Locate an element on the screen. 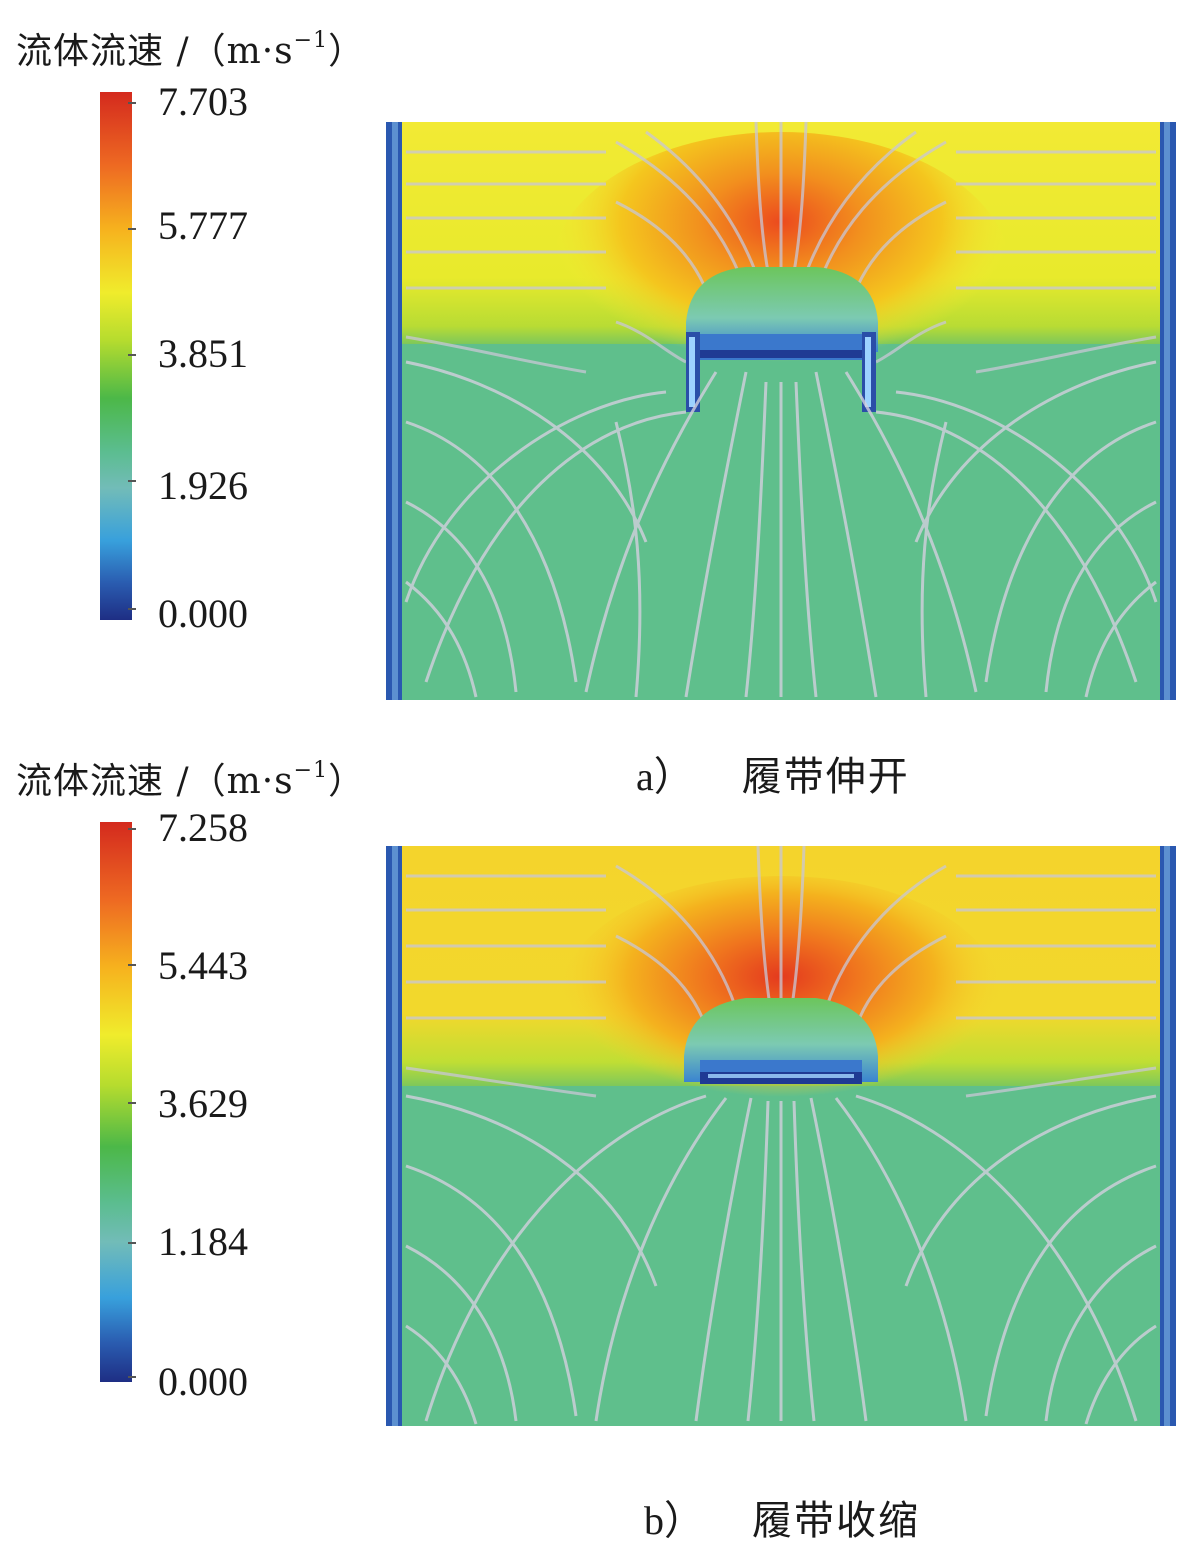 This screenshot has width=1200, height=1548. tick-label: 1.926 is located at coordinates (203, 485).